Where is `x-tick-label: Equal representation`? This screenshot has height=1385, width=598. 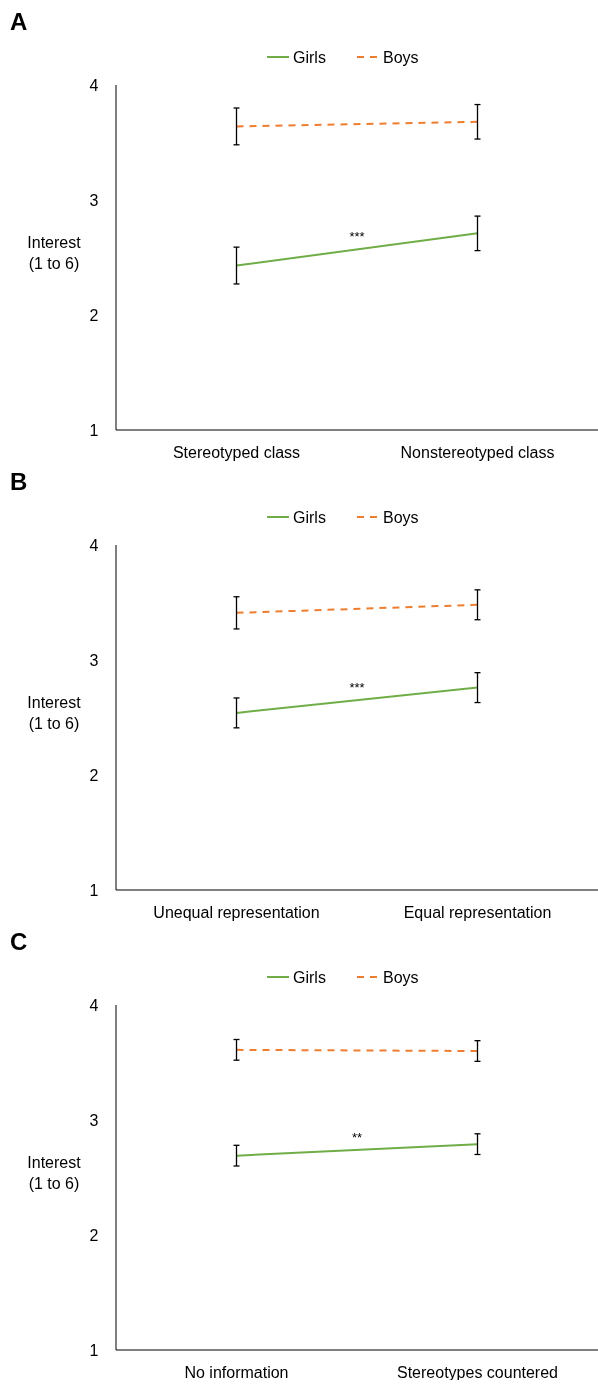
x-tick-label: Equal representation is located at coordinates (477, 912).